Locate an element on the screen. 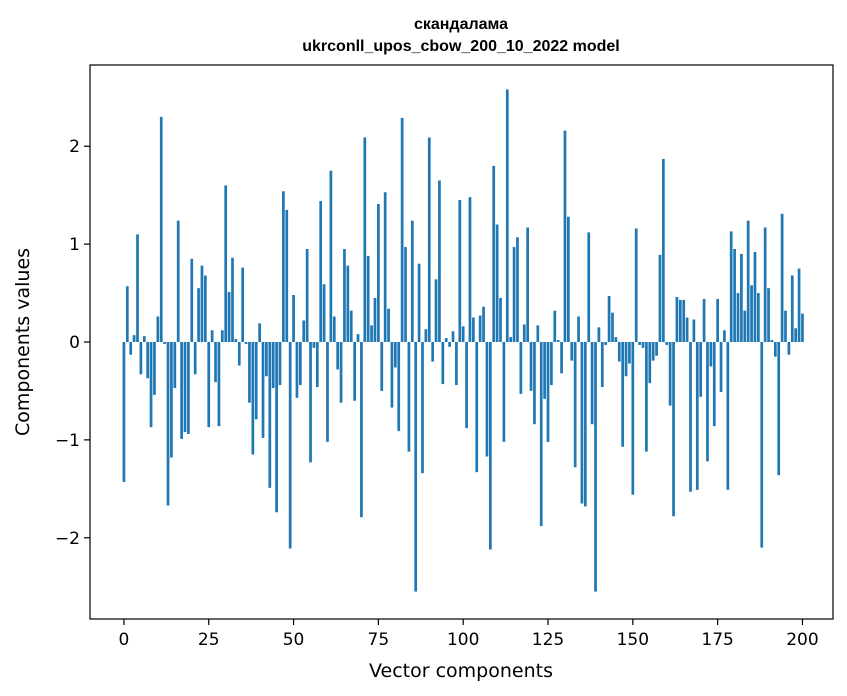  y-tick-label: 0 is located at coordinates (74, 343).